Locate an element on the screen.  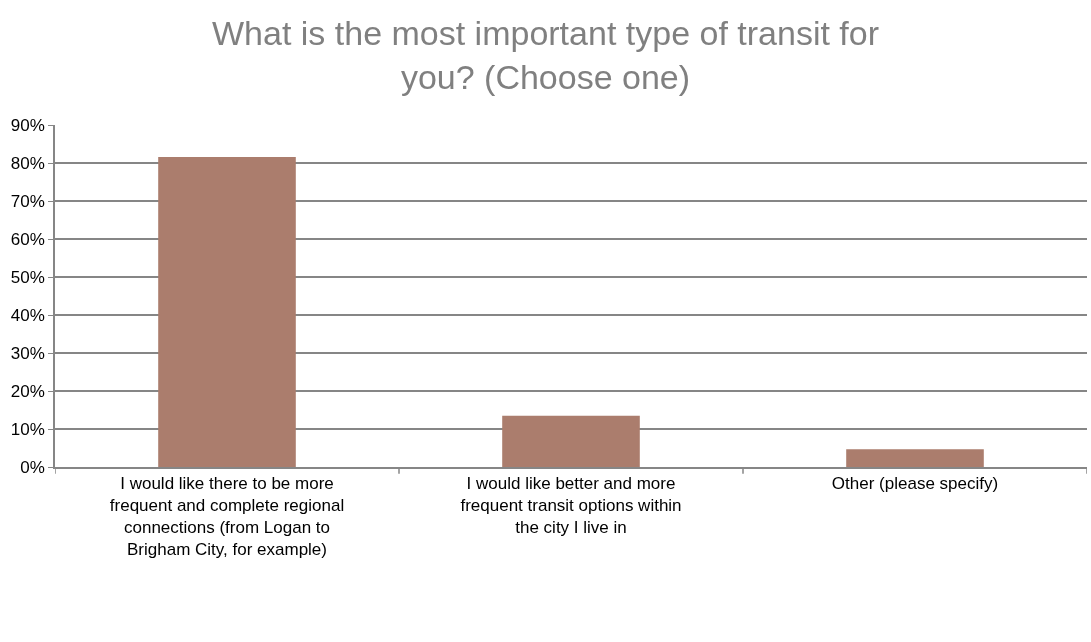
y-tick-label: 10% is located at coordinates (27, 429).